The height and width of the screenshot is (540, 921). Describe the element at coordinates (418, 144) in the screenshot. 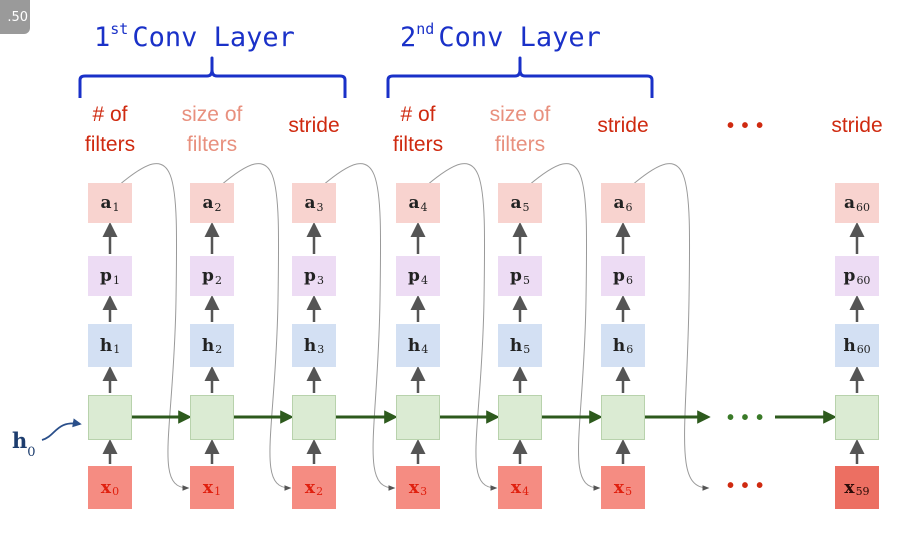

I see `param-label-line: filters` at that location.